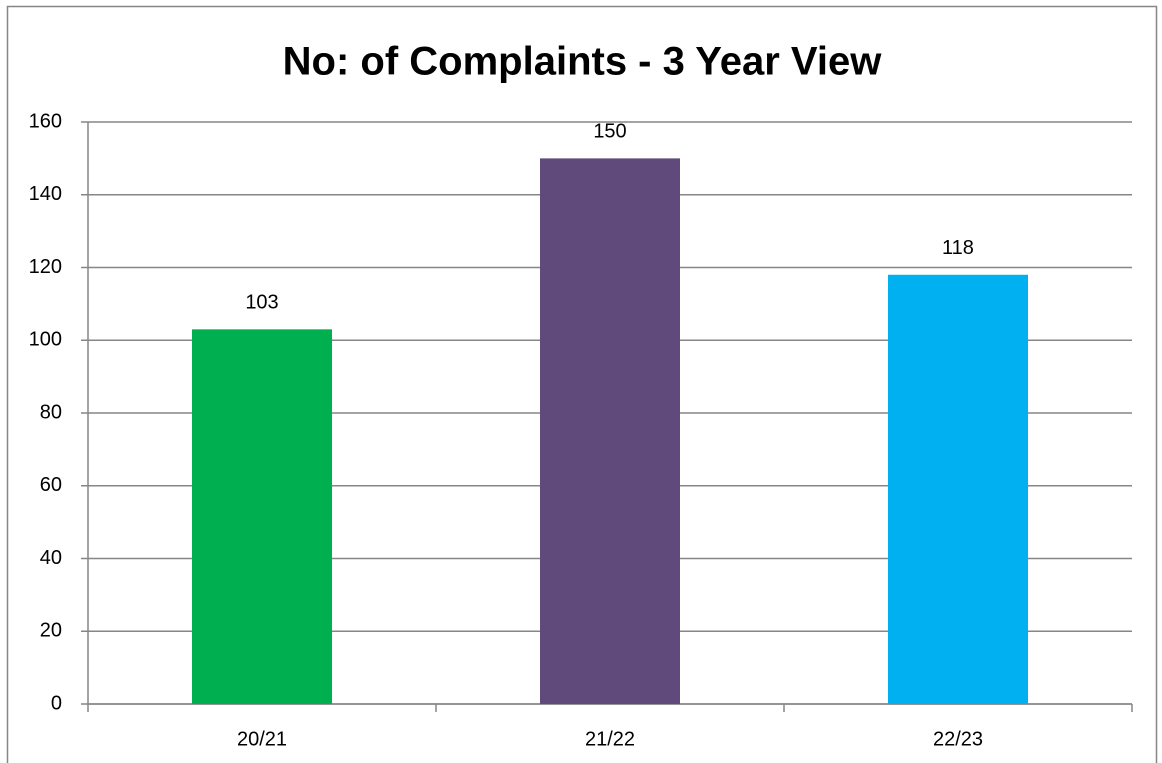  What do you see at coordinates (45, 194) in the screenshot?
I see `y-tick-label: 140` at bounding box center [45, 194].